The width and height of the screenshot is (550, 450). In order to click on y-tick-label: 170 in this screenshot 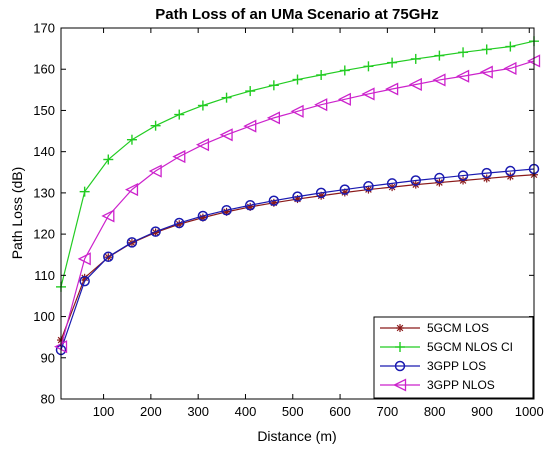, I will do `click(44, 28)`.